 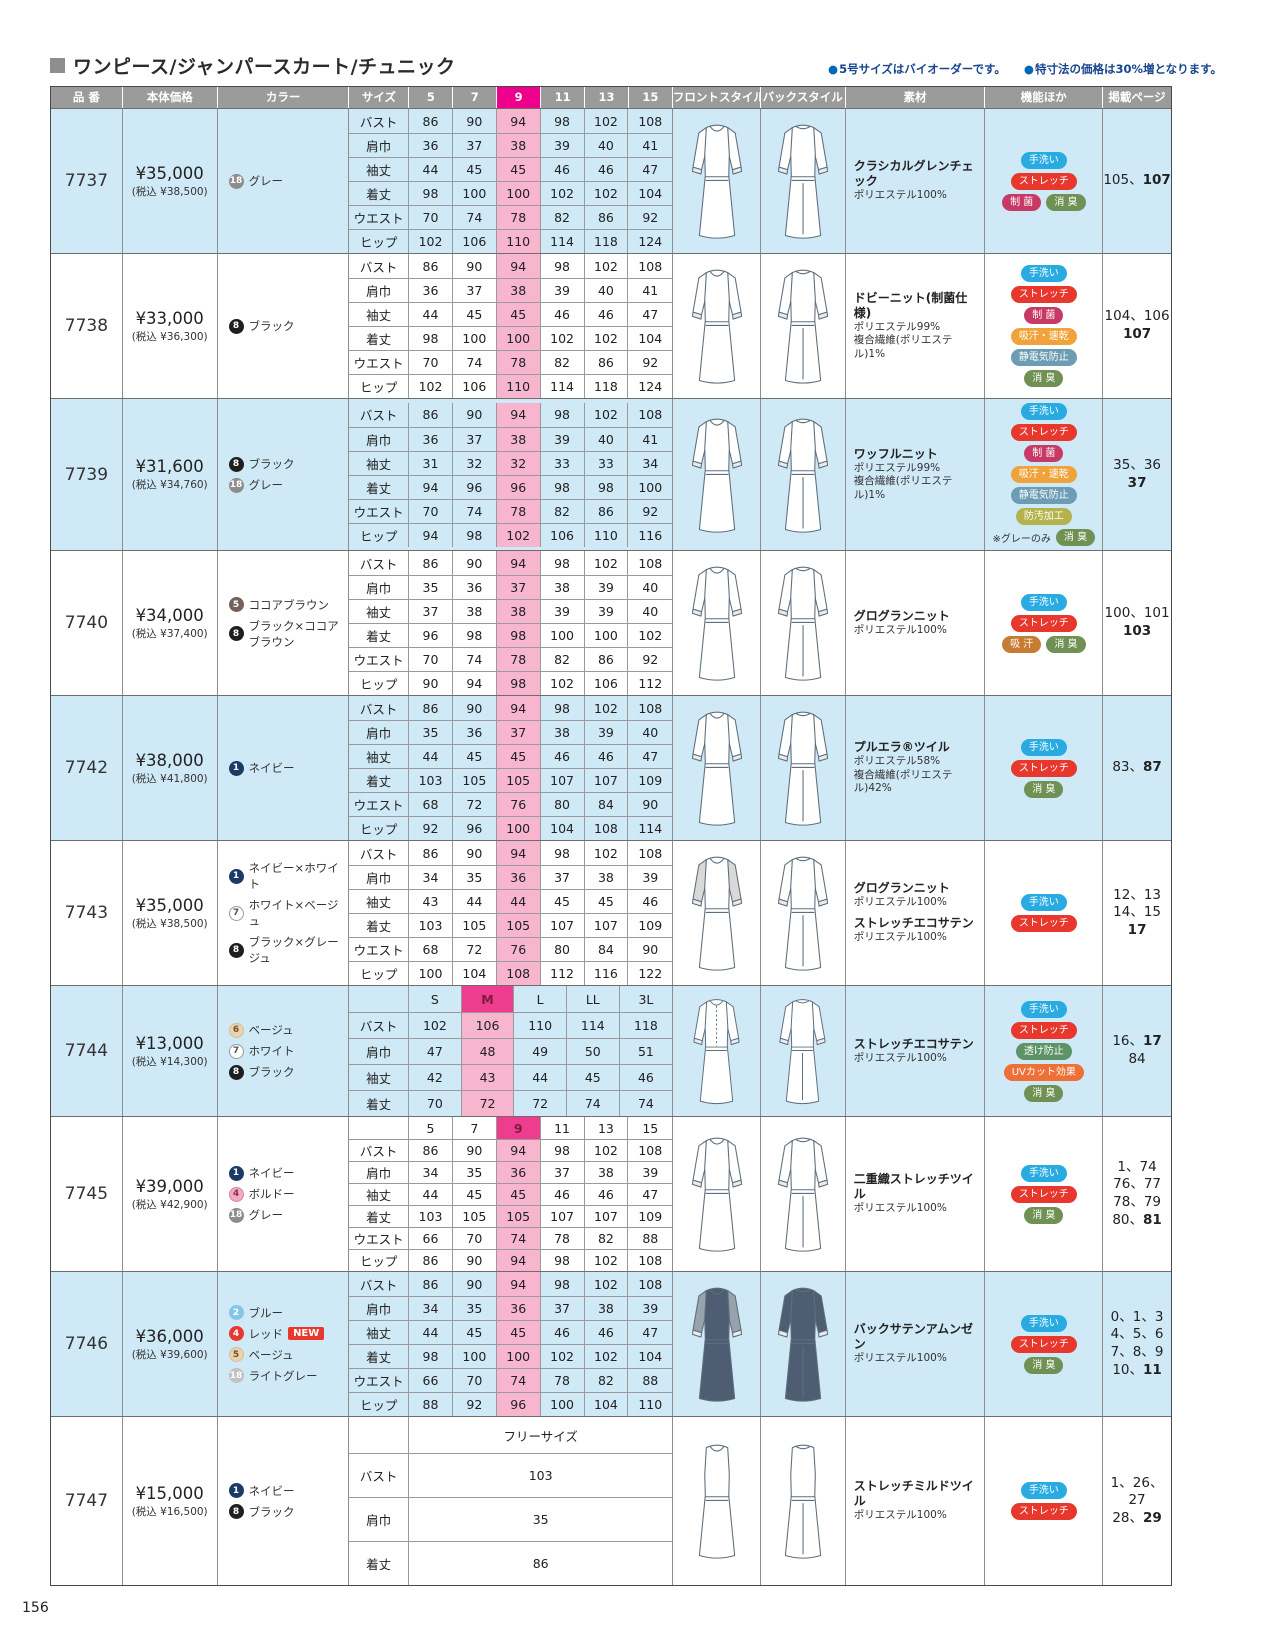 What do you see at coordinates (540, 1103) in the screenshot?
I see `measure-value-cell: 72` at bounding box center [540, 1103].